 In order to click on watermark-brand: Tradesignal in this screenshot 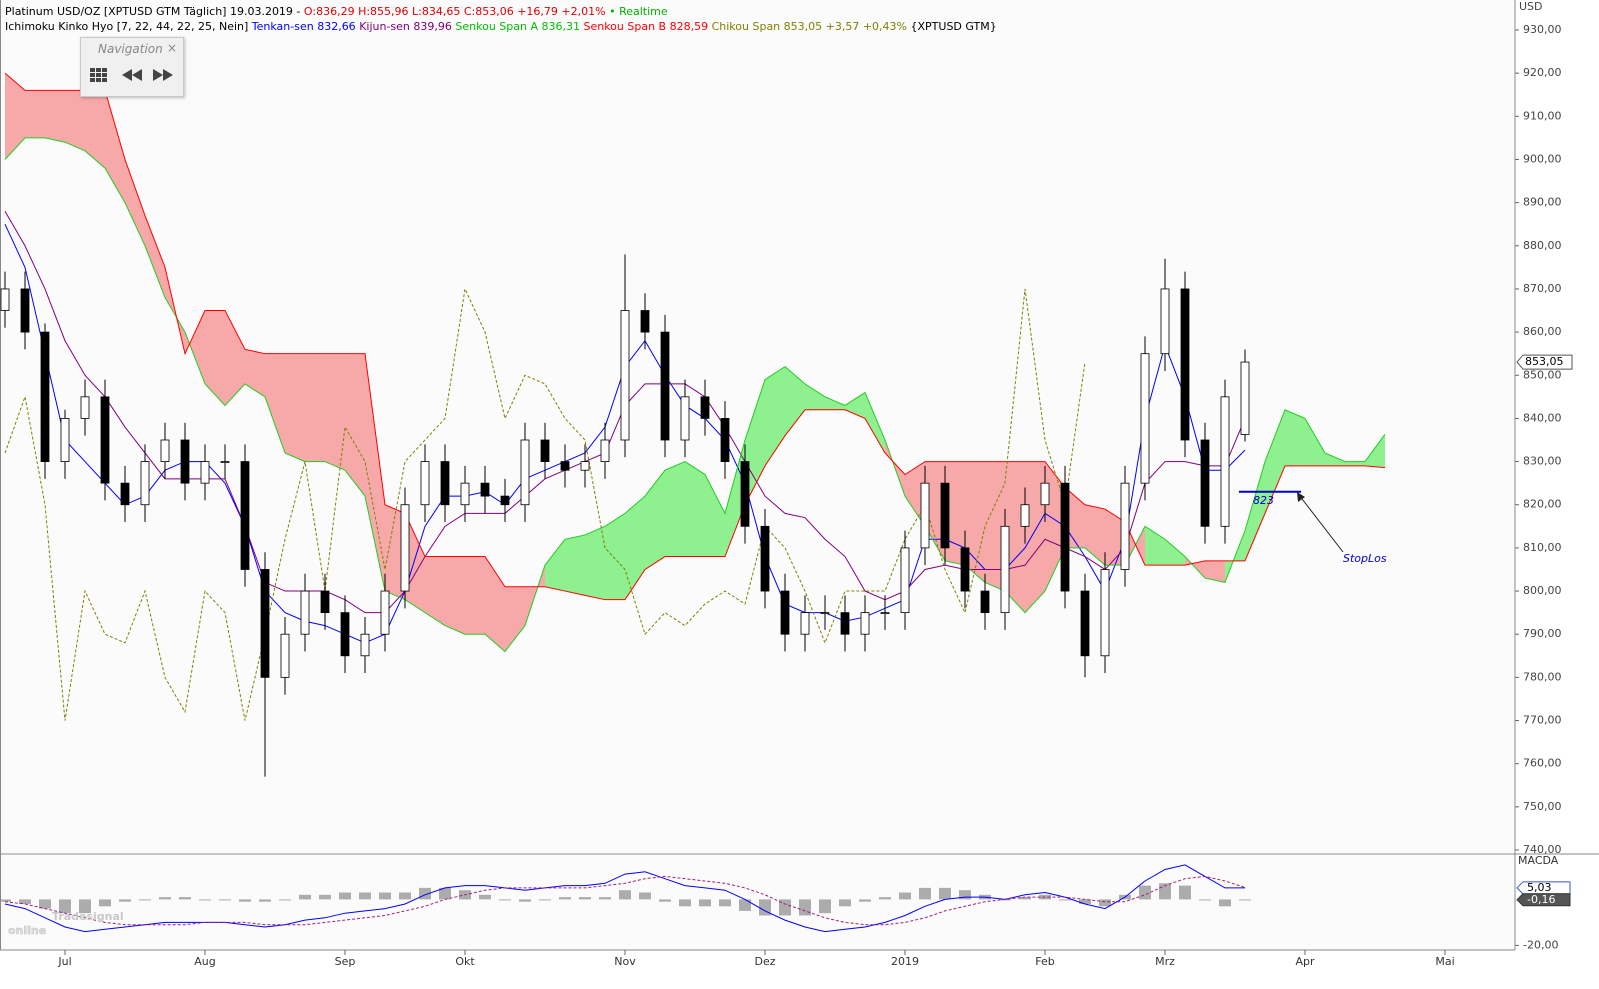, I will do `click(88, 916)`.